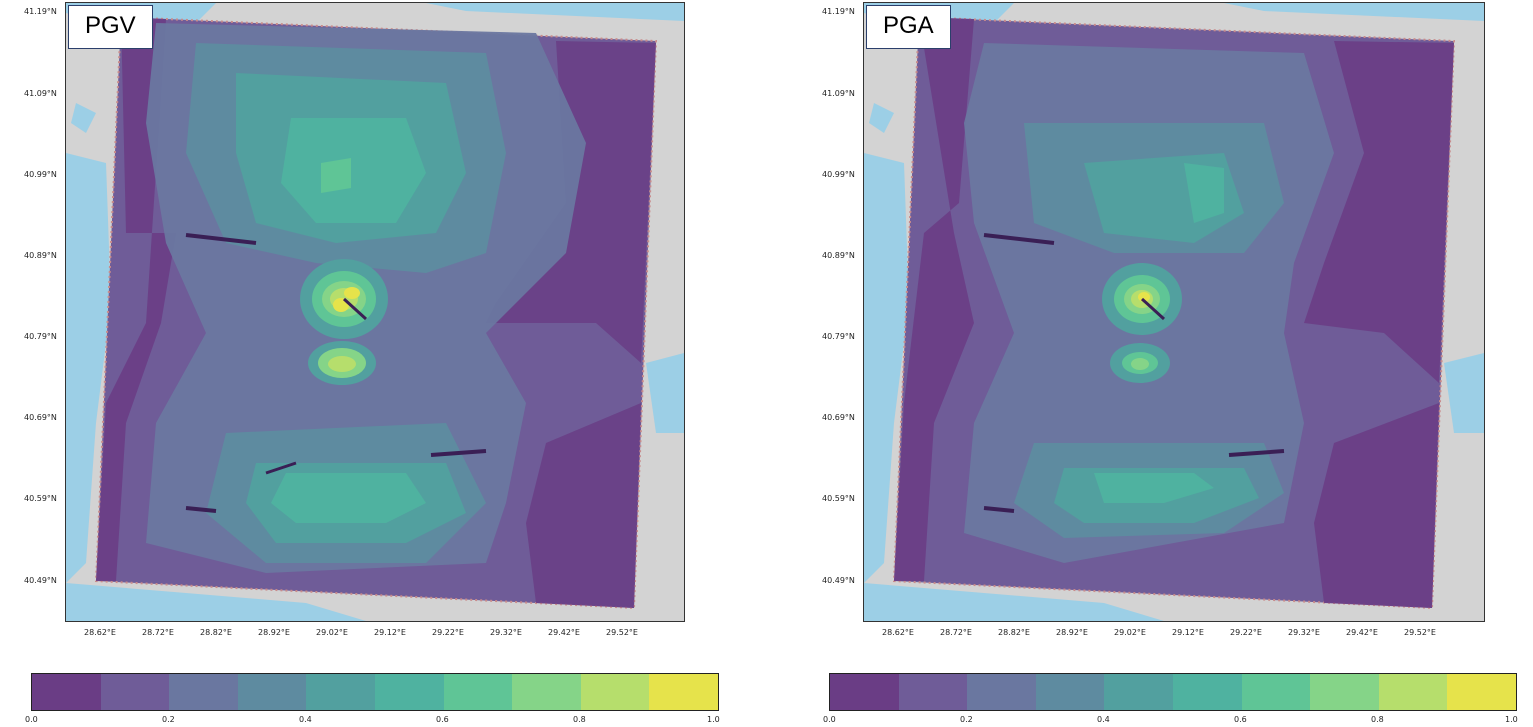  Describe the element at coordinates (908, 27) in the screenshot. I see `pga-title: PGA` at that location.